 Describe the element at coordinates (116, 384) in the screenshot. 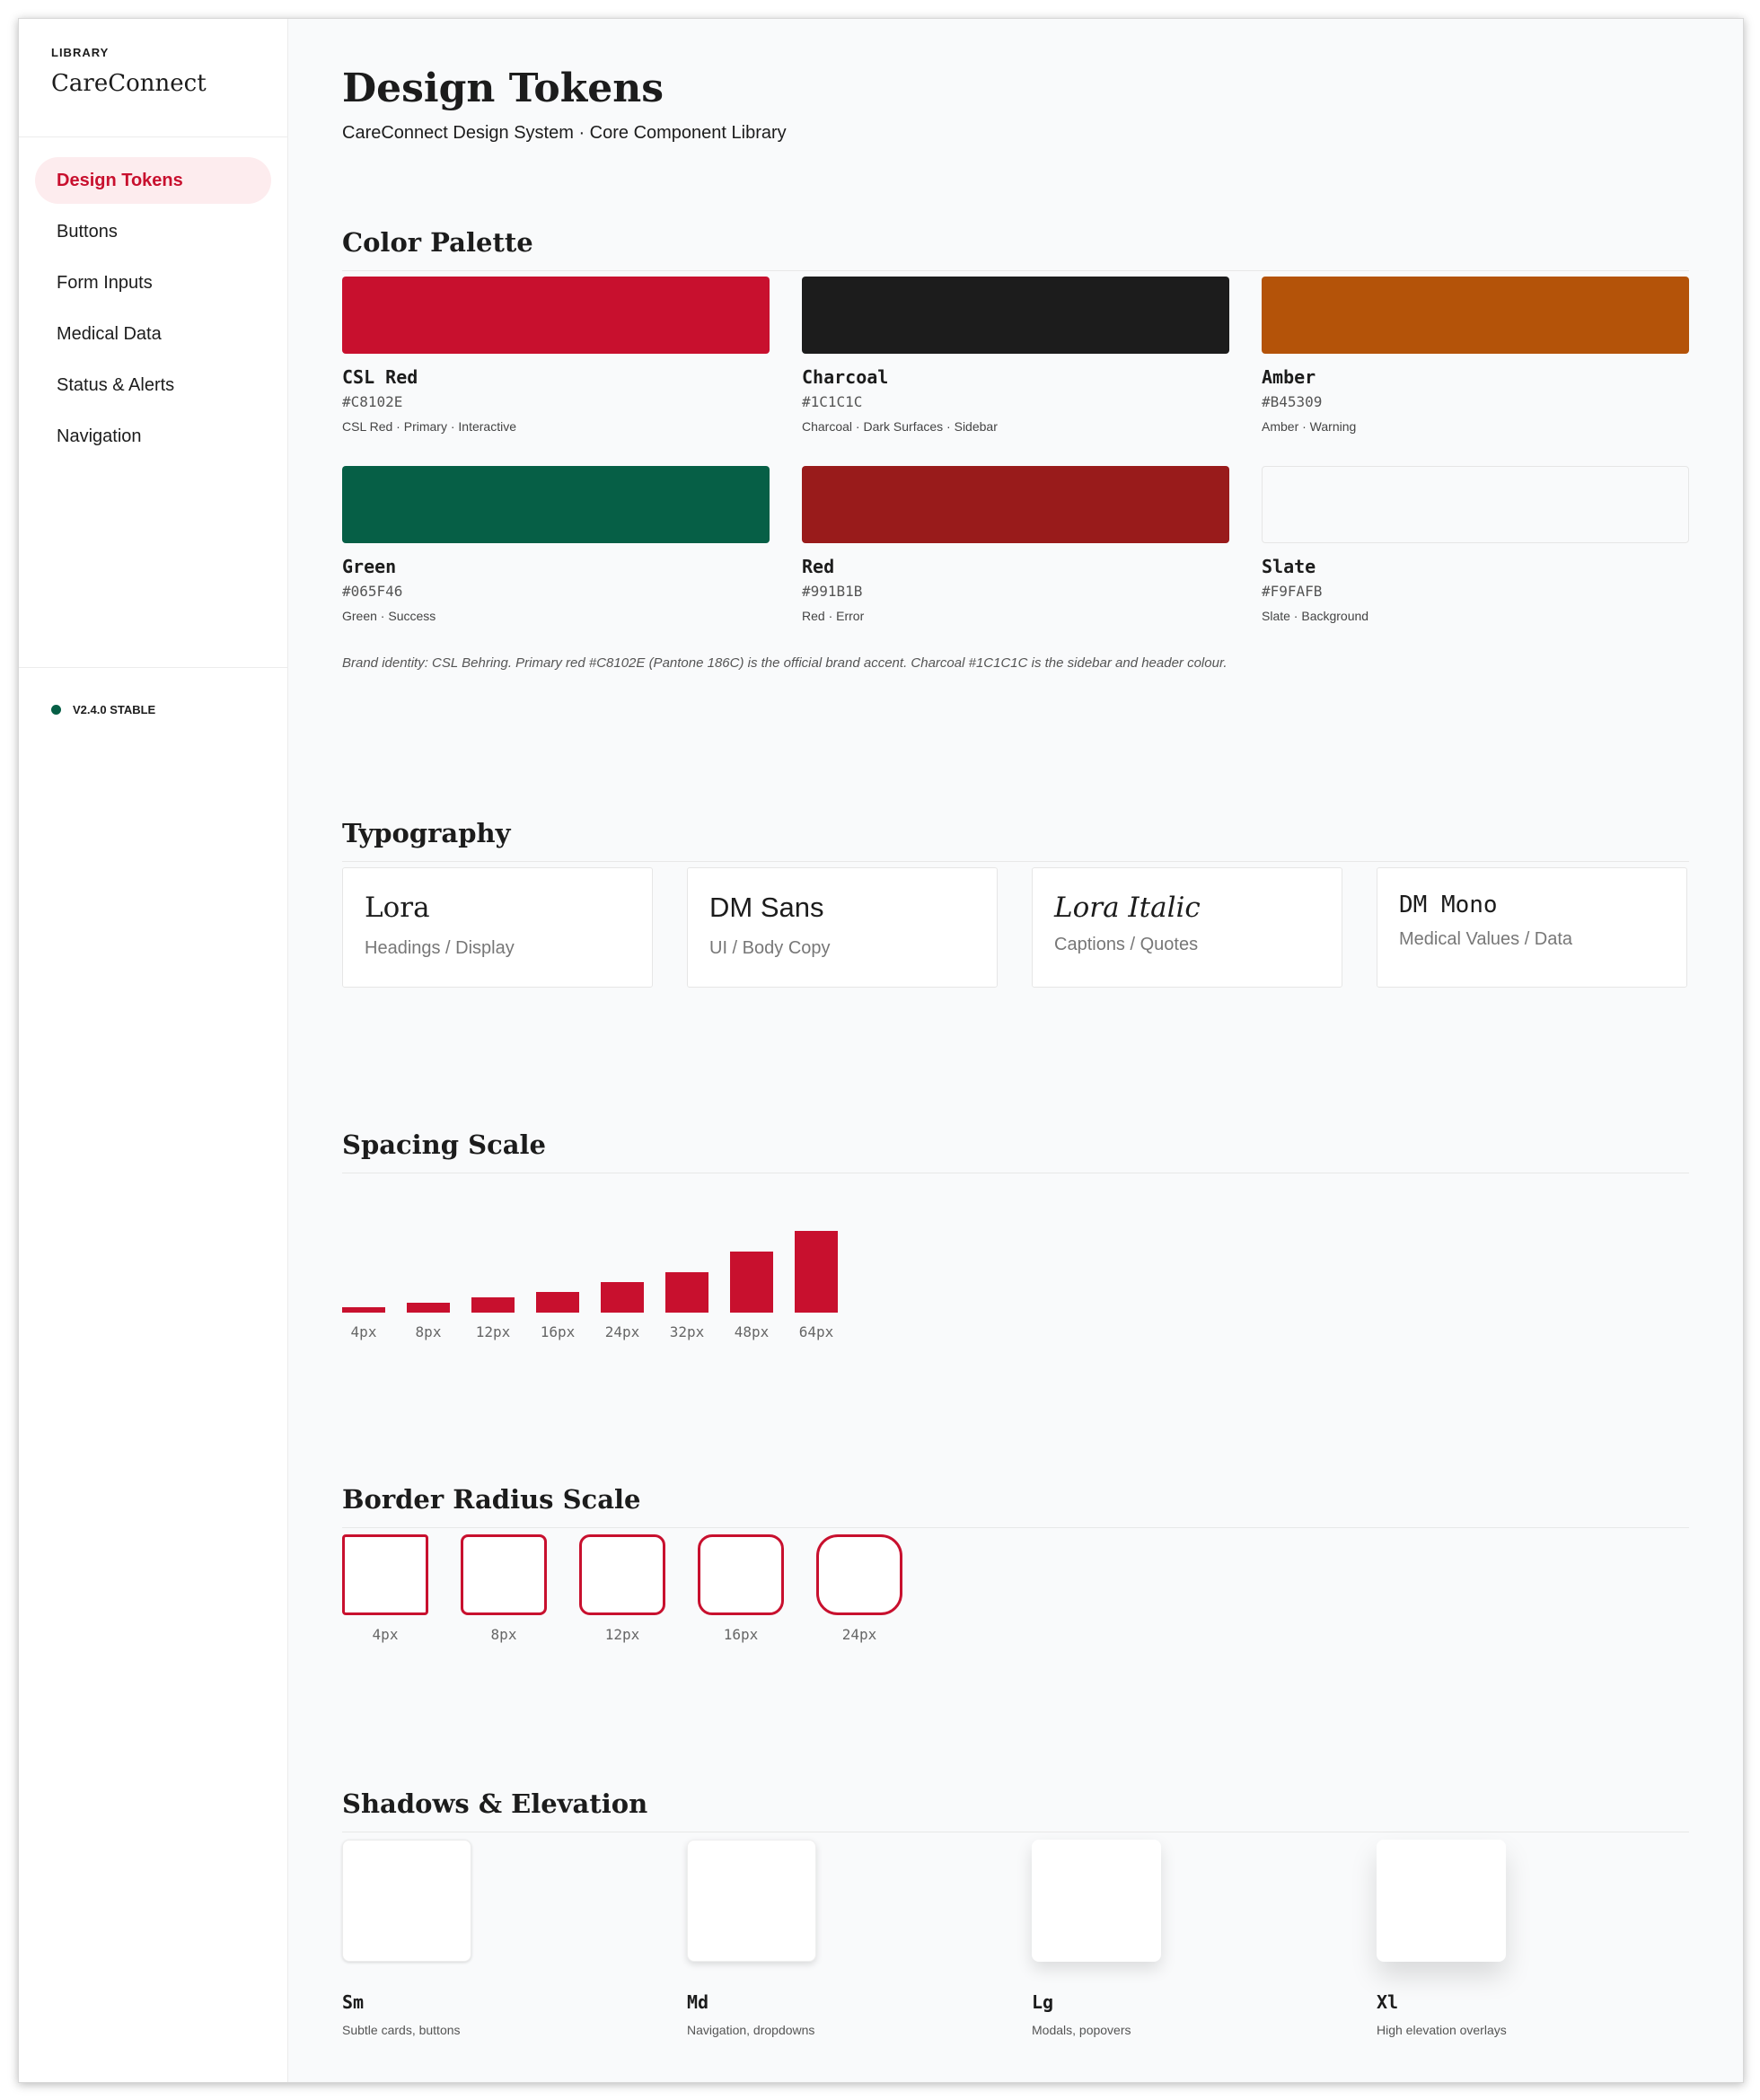

I see `sidebar-item-status-alerts: Status & Alerts` at that location.